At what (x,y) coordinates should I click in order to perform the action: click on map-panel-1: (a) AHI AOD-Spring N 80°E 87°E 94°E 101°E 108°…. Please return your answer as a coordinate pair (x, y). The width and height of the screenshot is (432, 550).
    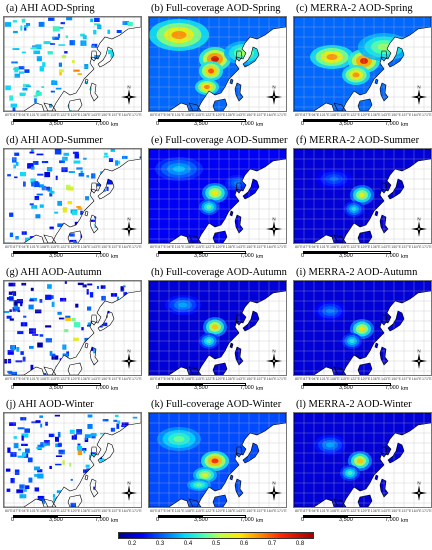
    Looking at the image, I should click on (72, 66).